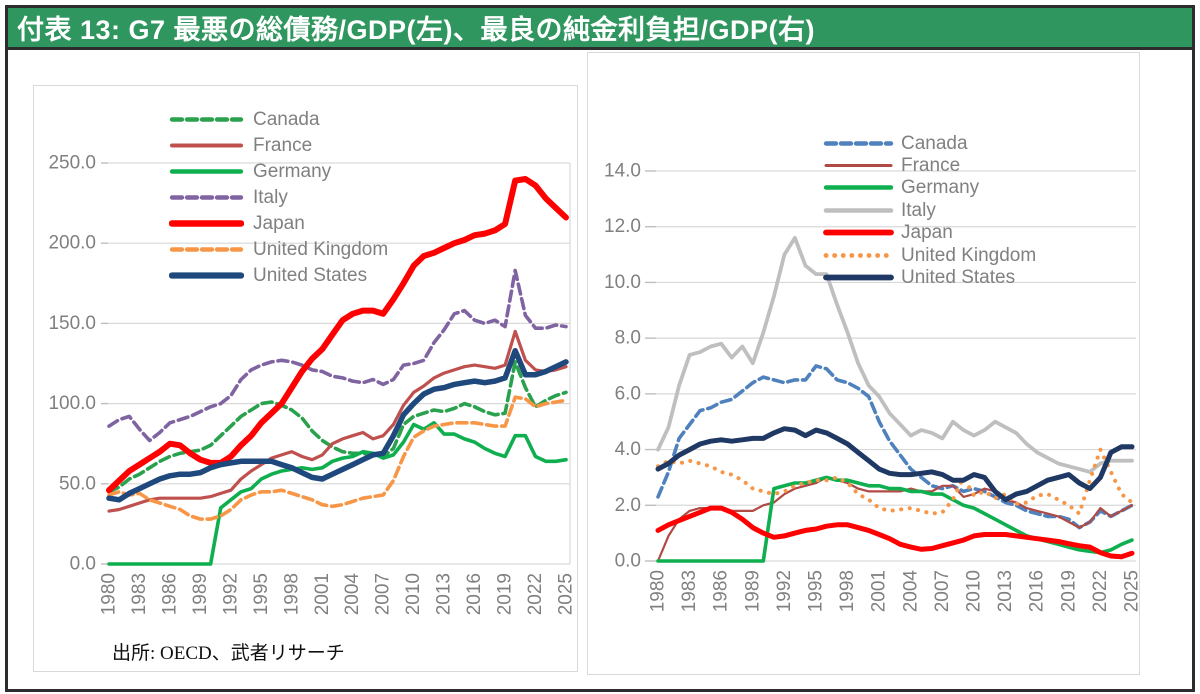 Image resolution: width=1200 pixels, height=694 pixels. What do you see at coordinates (72, 163) in the screenshot?
I see `y-axis-label: 250.0` at bounding box center [72, 163].